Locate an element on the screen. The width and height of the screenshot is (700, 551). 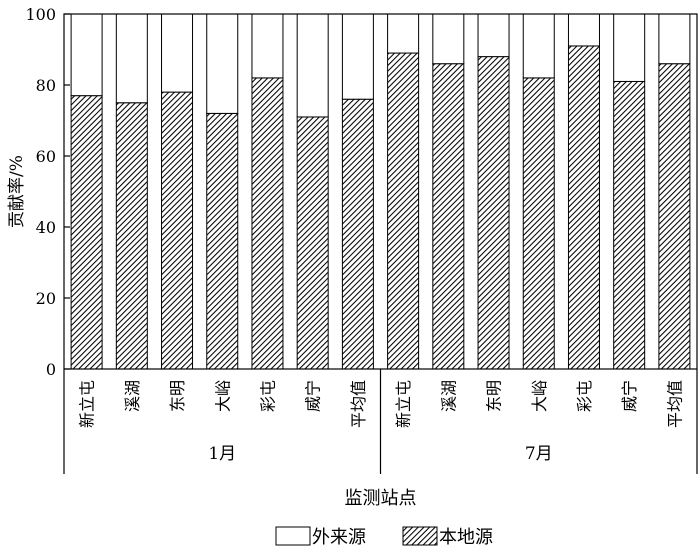
x-tick-label-11: 彩屯 is located at coordinates (584, 396).